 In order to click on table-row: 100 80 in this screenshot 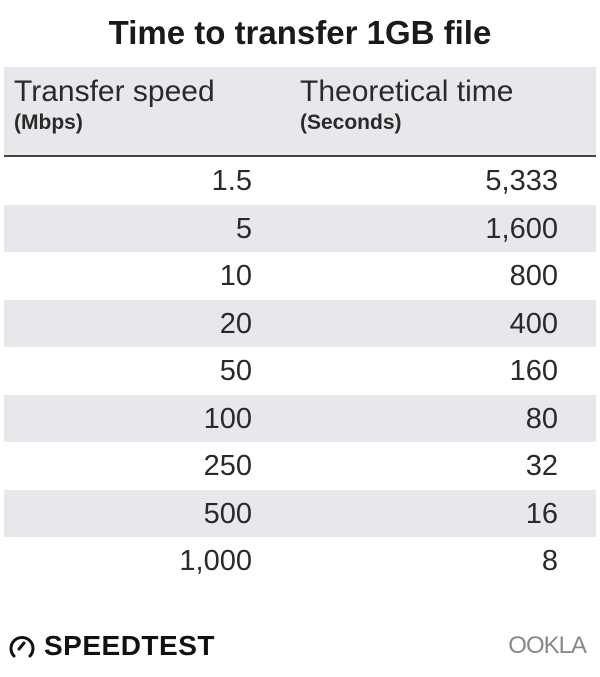, I will do `click(300, 418)`.